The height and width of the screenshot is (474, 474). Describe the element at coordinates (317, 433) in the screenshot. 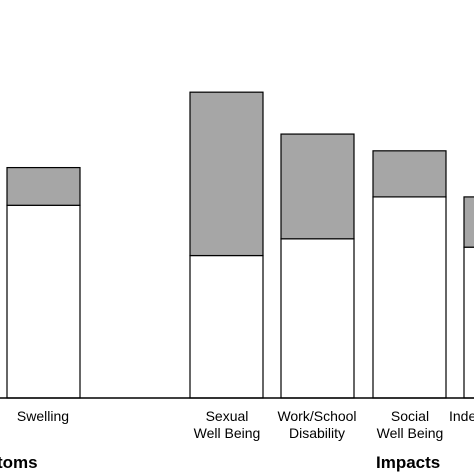

I see `category-label-line: Disability` at that location.